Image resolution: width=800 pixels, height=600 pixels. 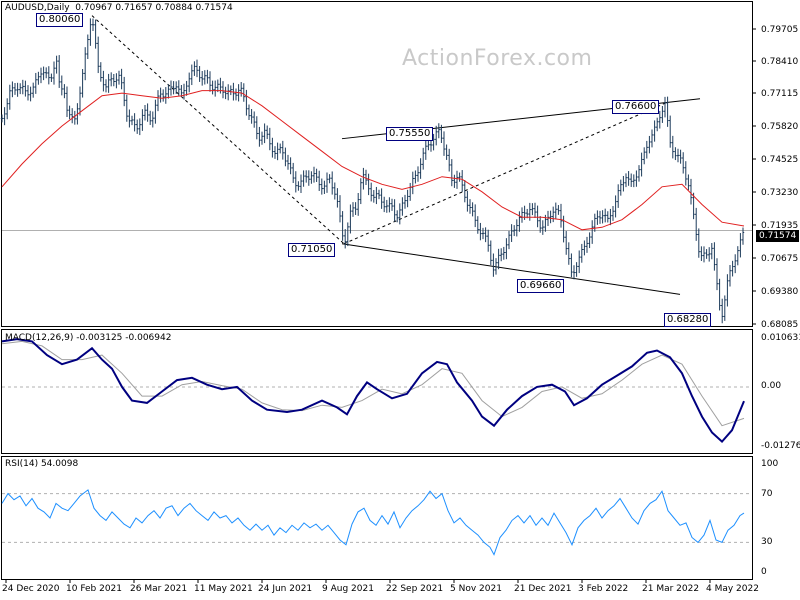 I want to click on rsi-tick-label: 30, so click(x=767, y=542).